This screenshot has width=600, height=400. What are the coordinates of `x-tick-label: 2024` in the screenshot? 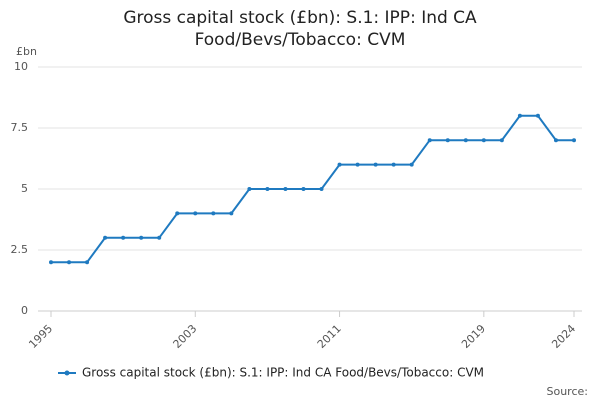 It's located at (563, 336).